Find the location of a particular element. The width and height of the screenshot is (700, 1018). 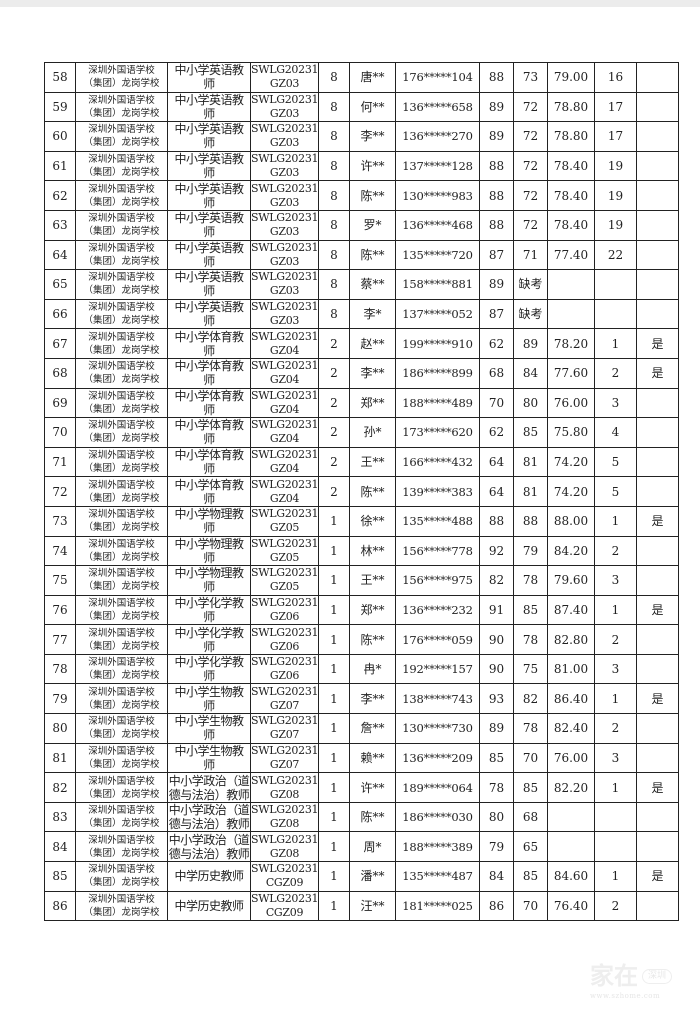

phone-cell: 156*****975 is located at coordinates (437, 580).